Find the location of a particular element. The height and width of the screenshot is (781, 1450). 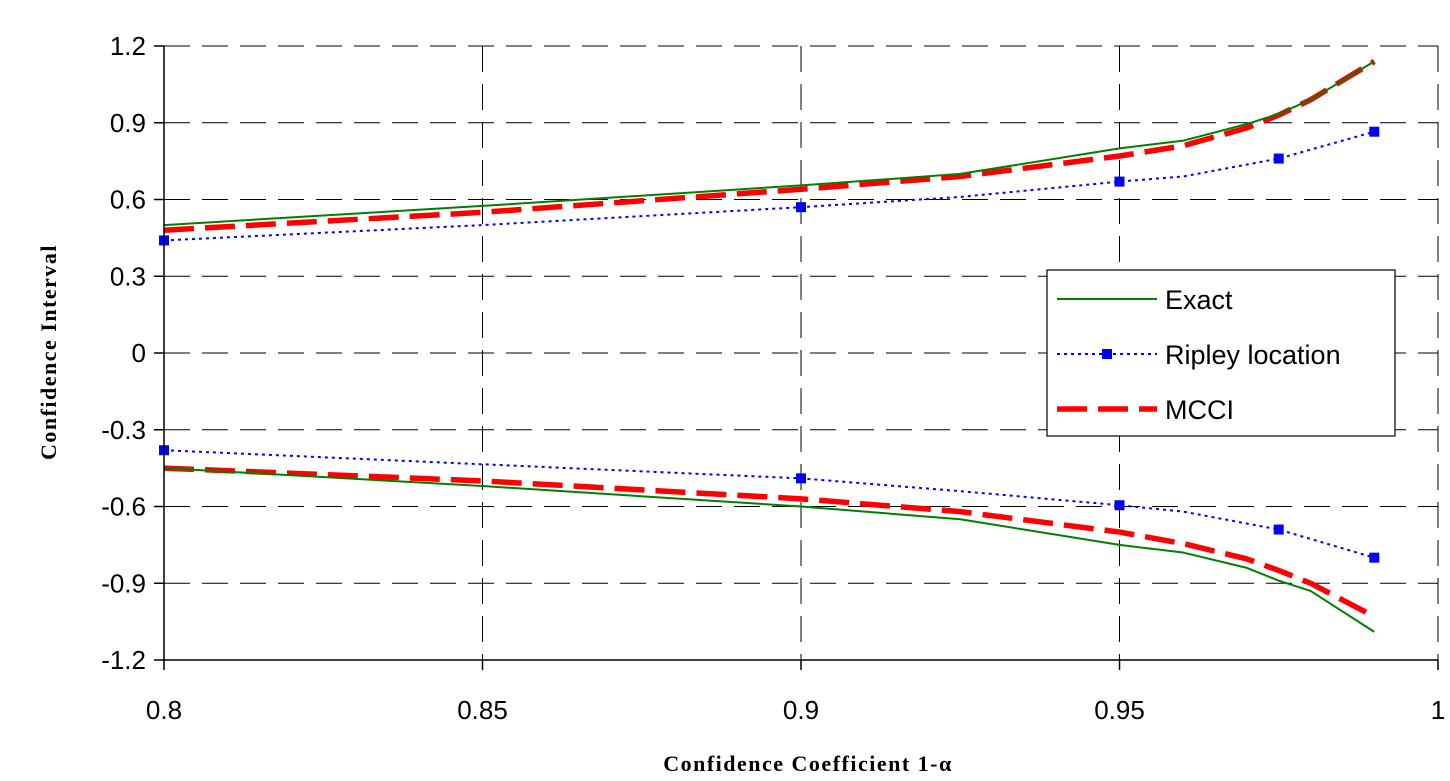

y-tick-label: 1.2 is located at coordinates (128, 46).